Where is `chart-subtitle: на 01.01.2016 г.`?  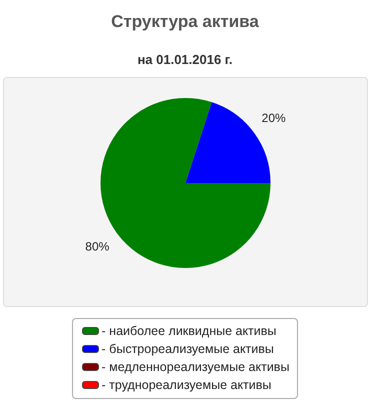
chart-subtitle: на 01.01.2016 г. is located at coordinates (185, 60).